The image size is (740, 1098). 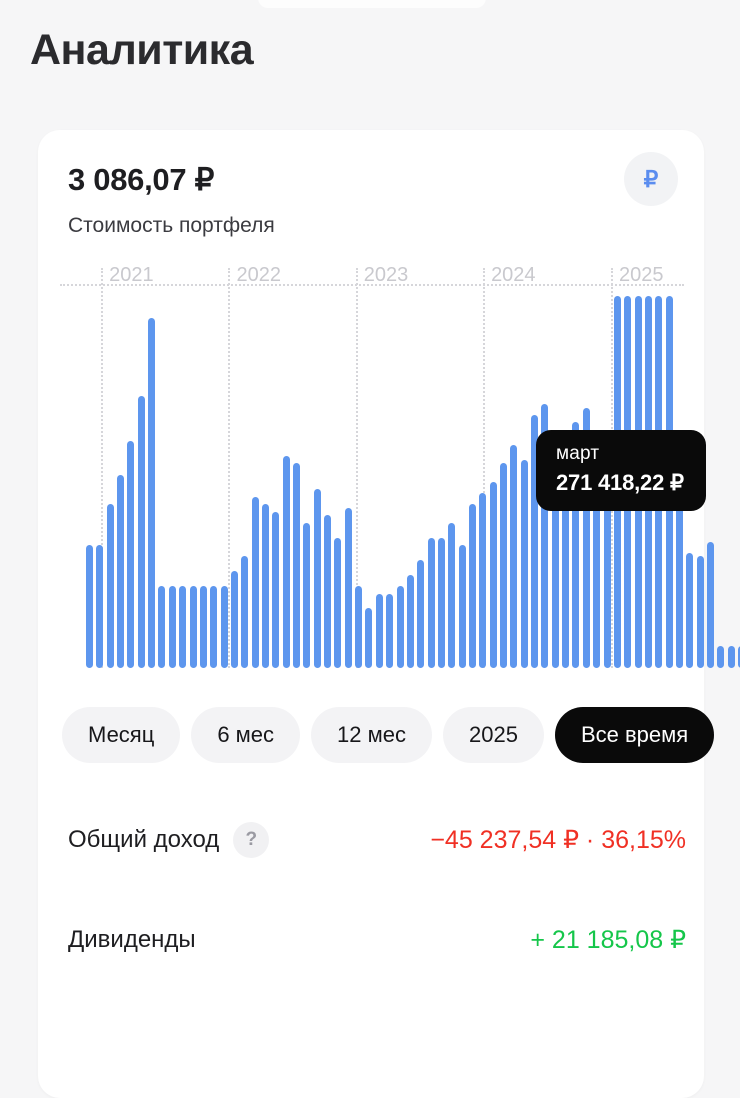 What do you see at coordinates (386, 275) in the screenshot?
I see `chart-year-label: 2023` at bounding box center [386, 275].